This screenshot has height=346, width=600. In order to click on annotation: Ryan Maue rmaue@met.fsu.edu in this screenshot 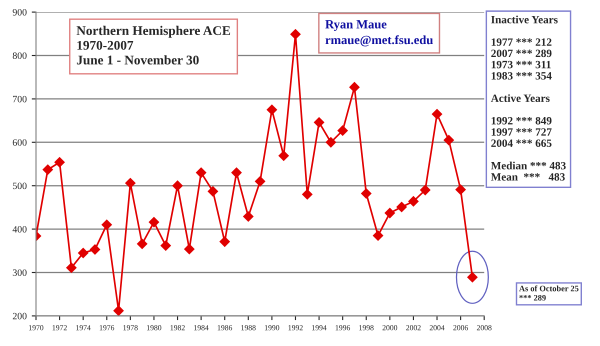, I will do `click(379, 33)`.